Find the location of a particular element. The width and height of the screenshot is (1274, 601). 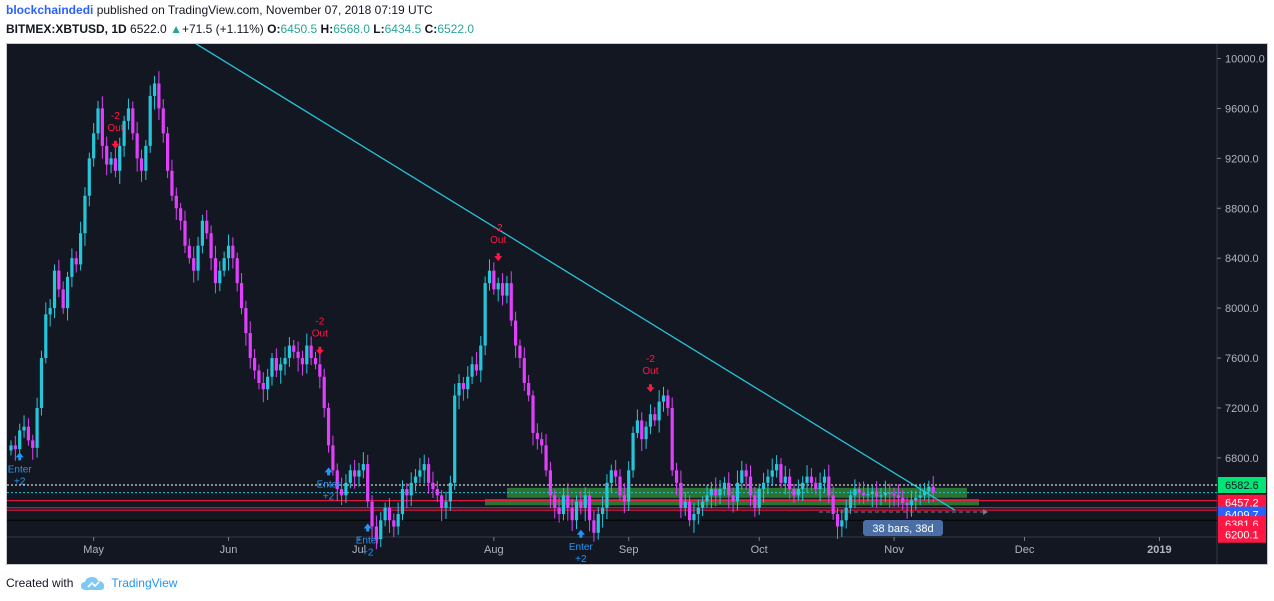

y-tick-label: 8800.0 is located at coordinates (1242, 209).